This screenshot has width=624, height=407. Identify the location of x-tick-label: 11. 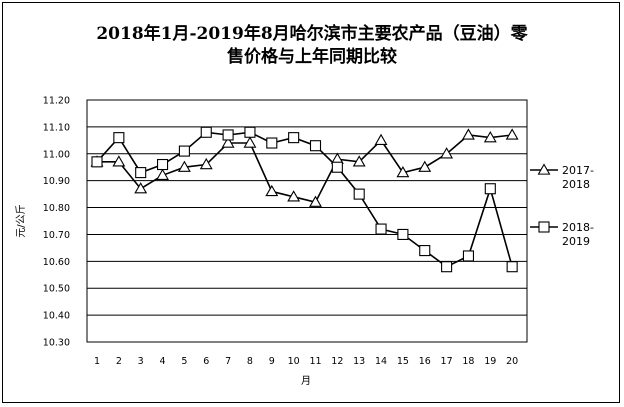
(315, 361).